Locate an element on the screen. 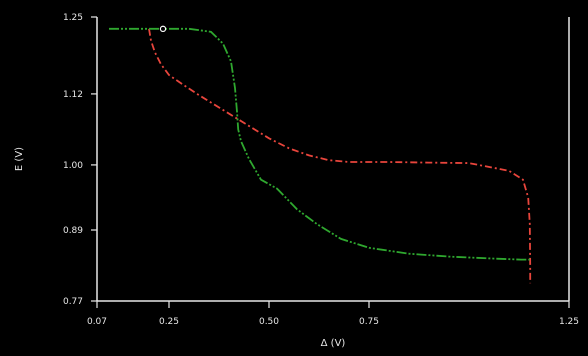  x-axis-label: Δ (V) is located at coordinates (333, 343).